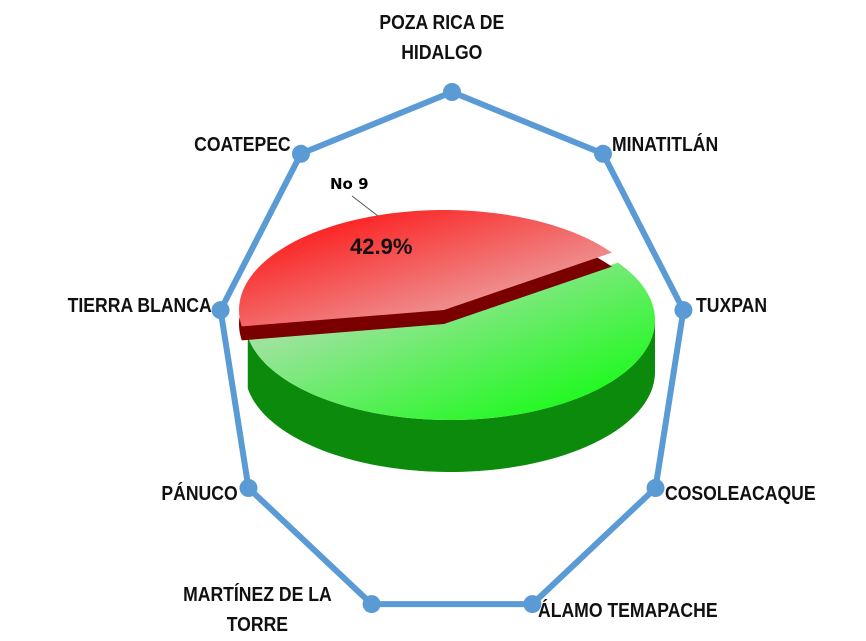 This screenshot has width=866, height=641. What do you see at coordinates (257, 610) in the screenshot?
I see `axis-label: MARTÍNEZ DE LA TORRE` at bounding box center [257, 610].